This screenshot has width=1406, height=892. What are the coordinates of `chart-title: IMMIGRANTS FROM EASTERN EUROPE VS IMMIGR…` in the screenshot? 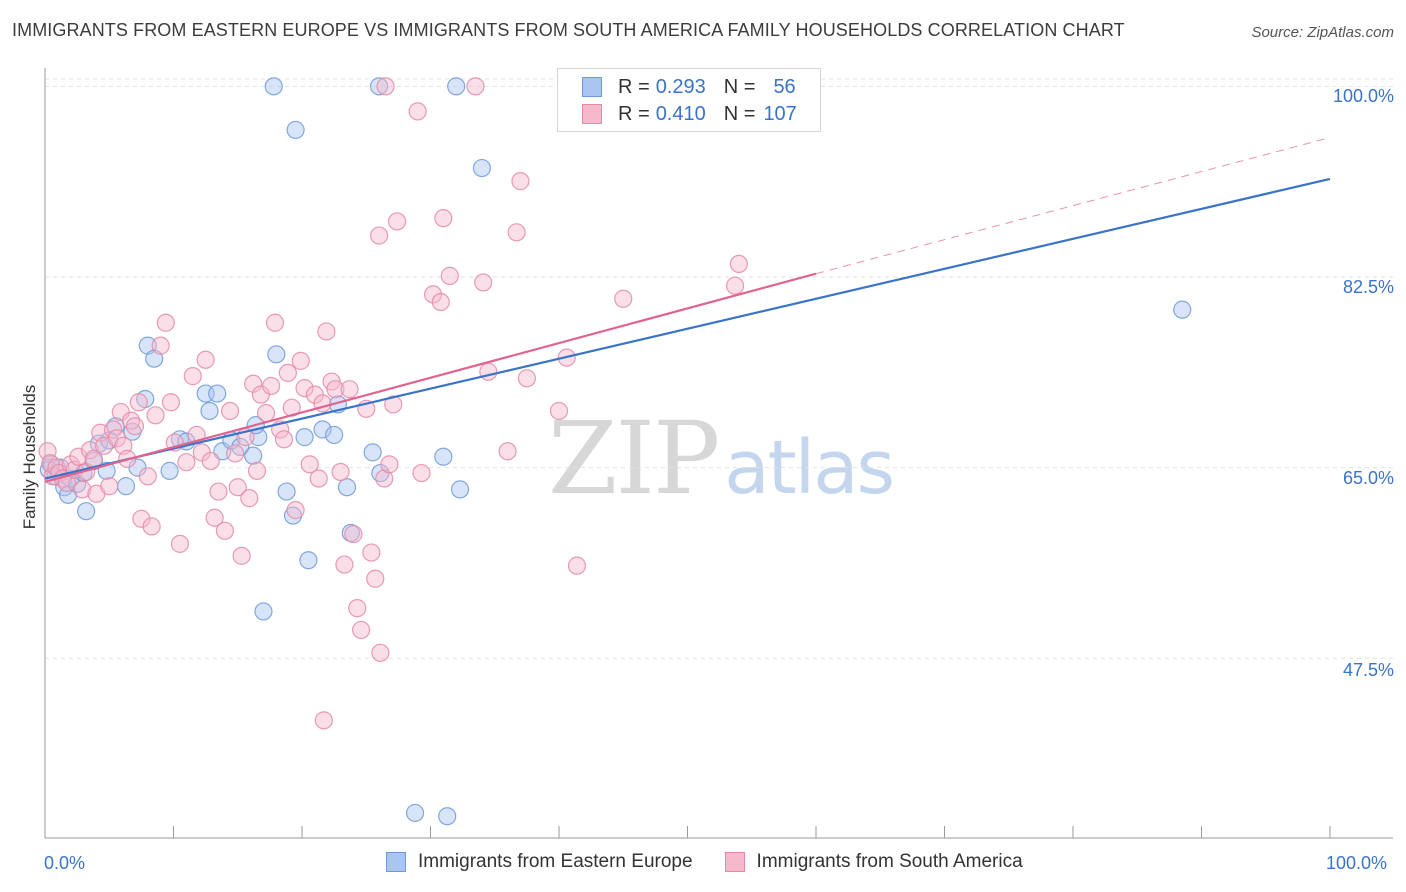 It's located at (568, 30).